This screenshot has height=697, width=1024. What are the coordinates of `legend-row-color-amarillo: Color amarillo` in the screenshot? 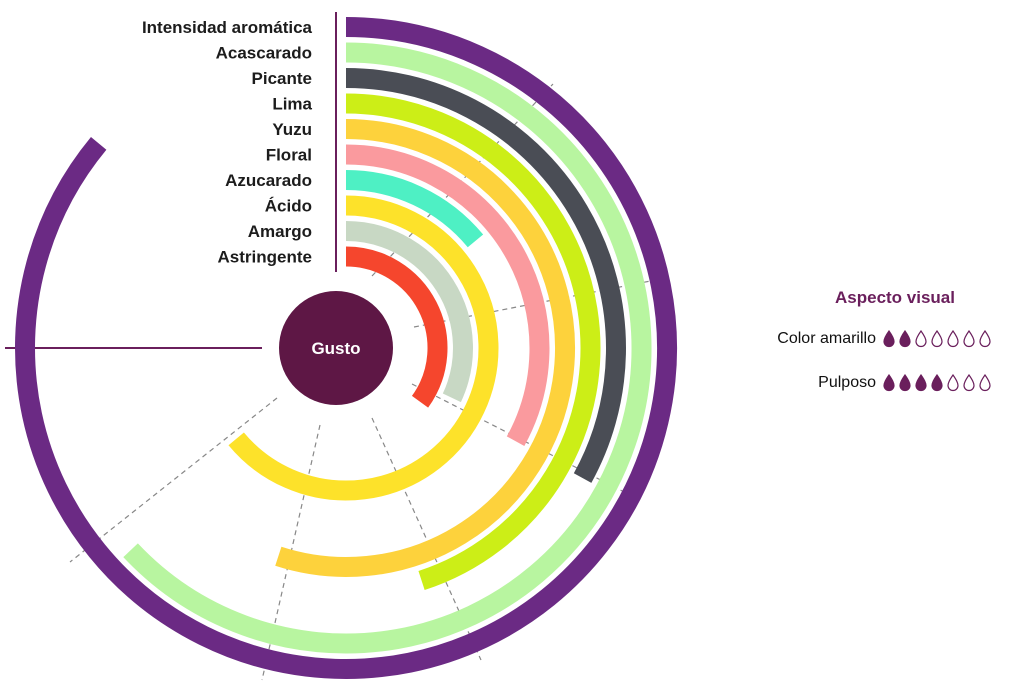 It's located at (880, 339).